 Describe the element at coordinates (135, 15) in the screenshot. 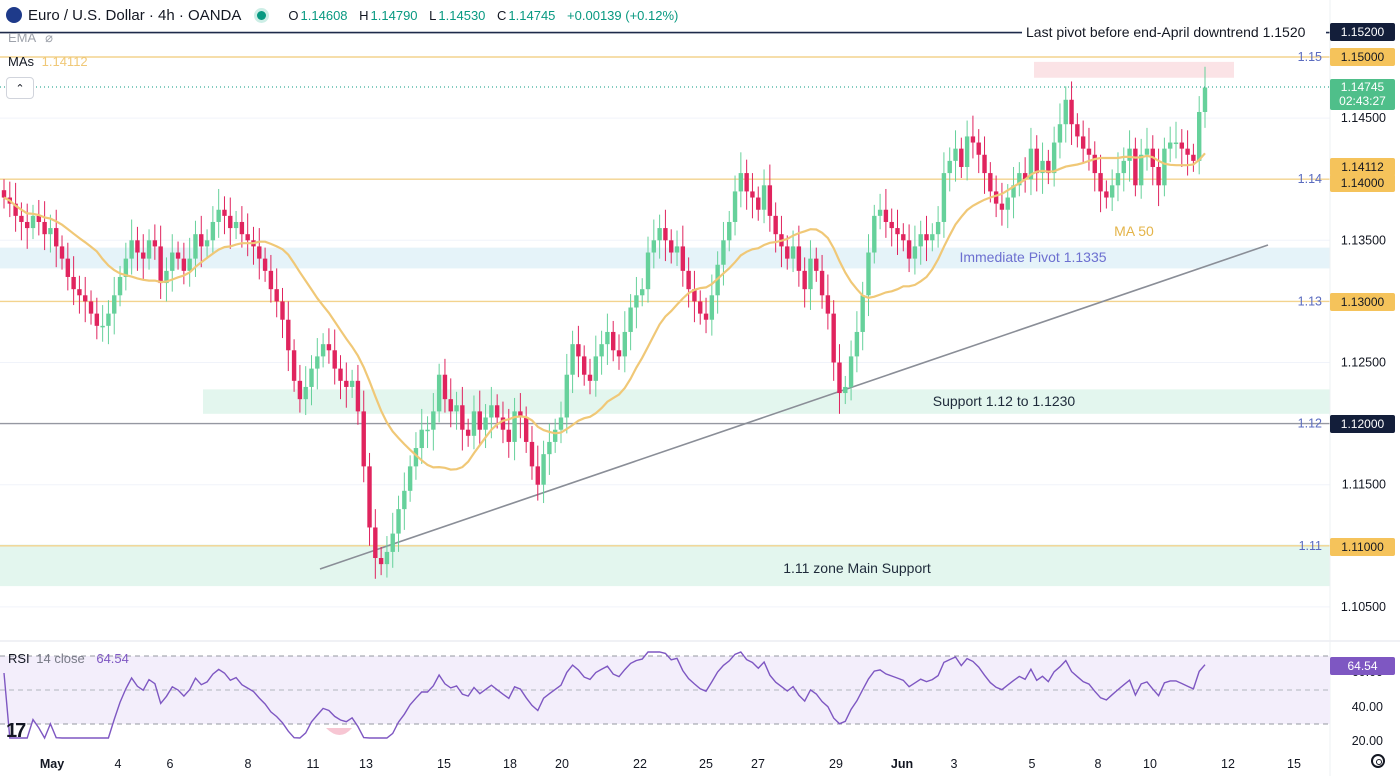

I see `symbol-title: Euro / U.S. Dollar · 4h · OANDA` at that location.